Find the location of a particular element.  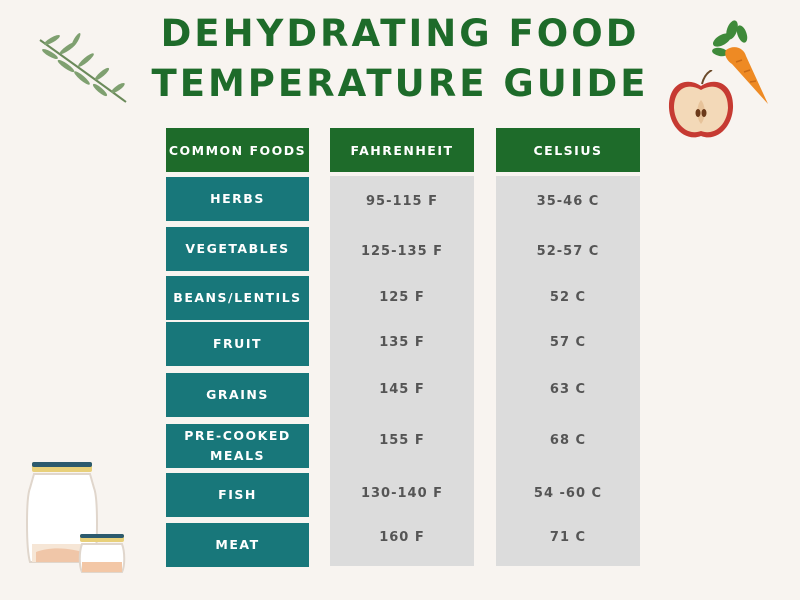

fahrenheit-fish: 130-140 F is located at coordinates (402, 493).